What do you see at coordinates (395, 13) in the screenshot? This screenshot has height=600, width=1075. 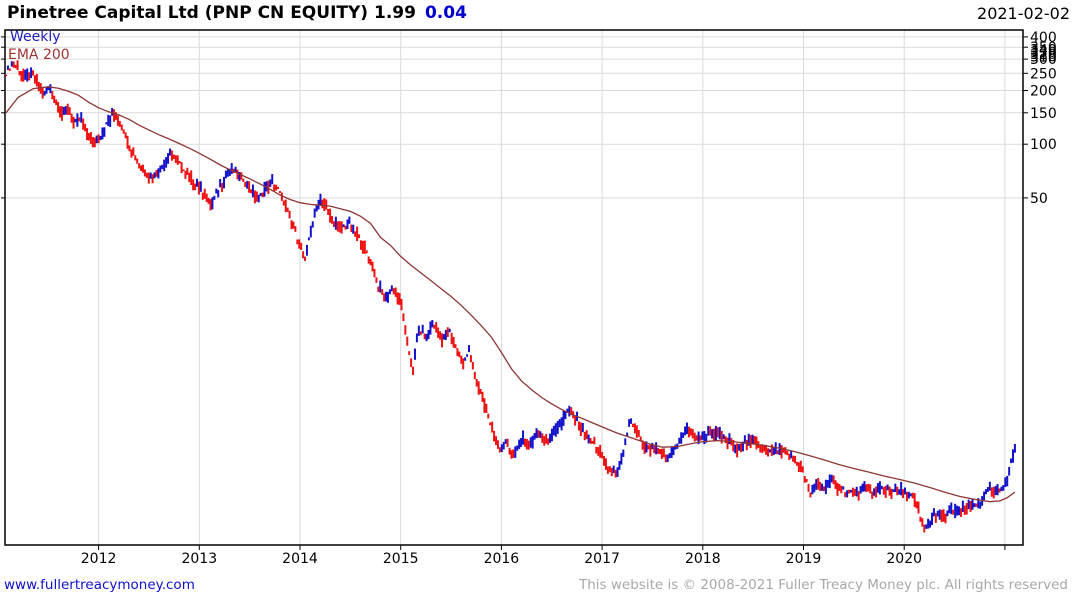 I see `last-price: 1.99` at bounding box center [395, 13].